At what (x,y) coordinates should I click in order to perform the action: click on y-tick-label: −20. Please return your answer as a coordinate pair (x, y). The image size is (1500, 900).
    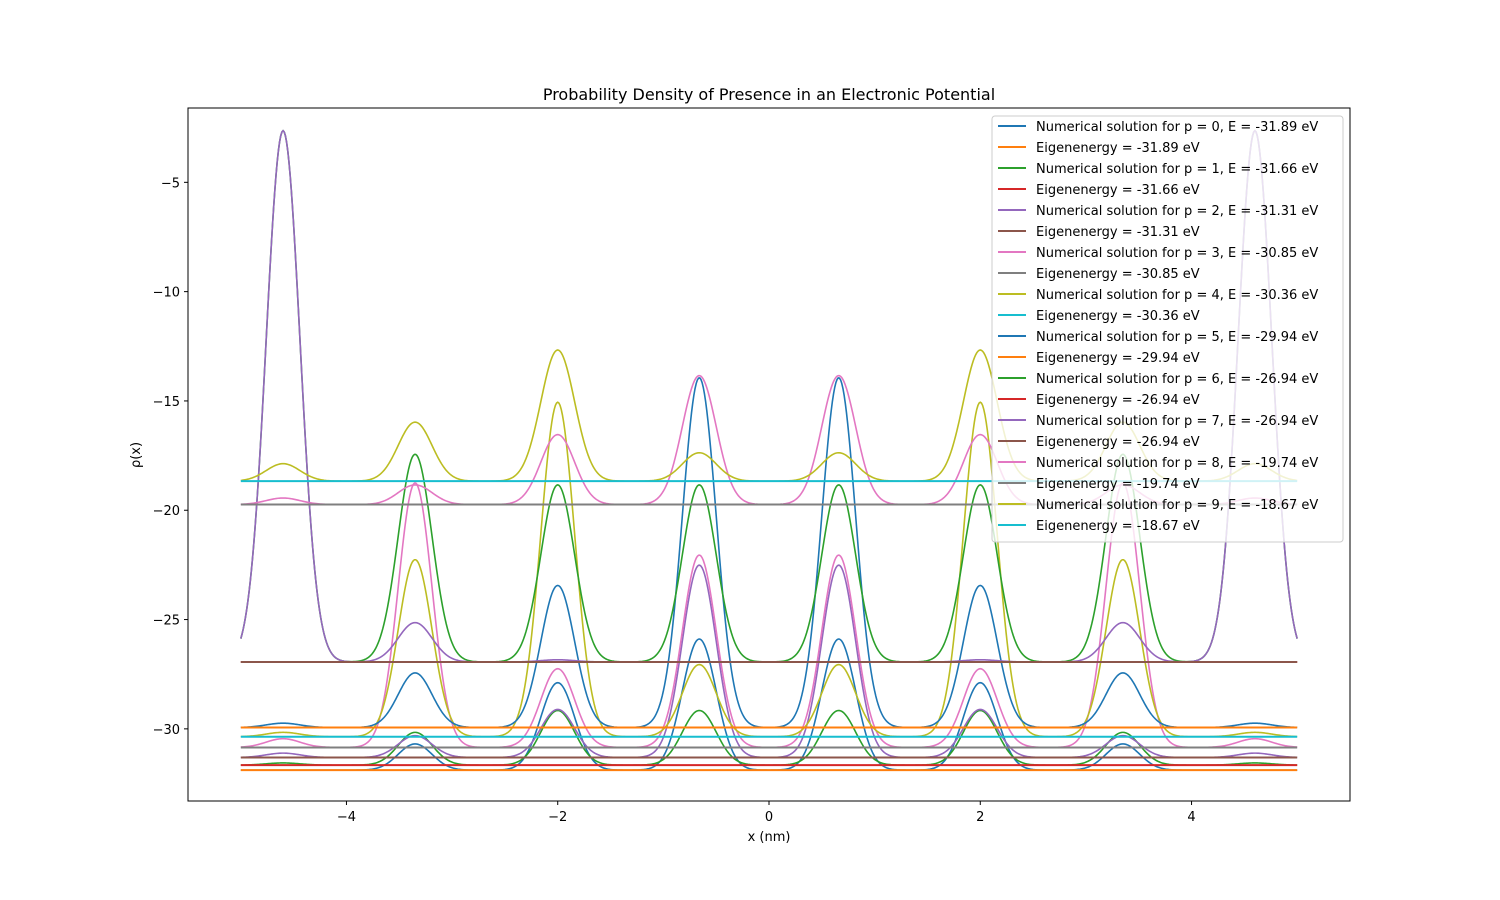
    Looking at the image, I should click on (166, 511).